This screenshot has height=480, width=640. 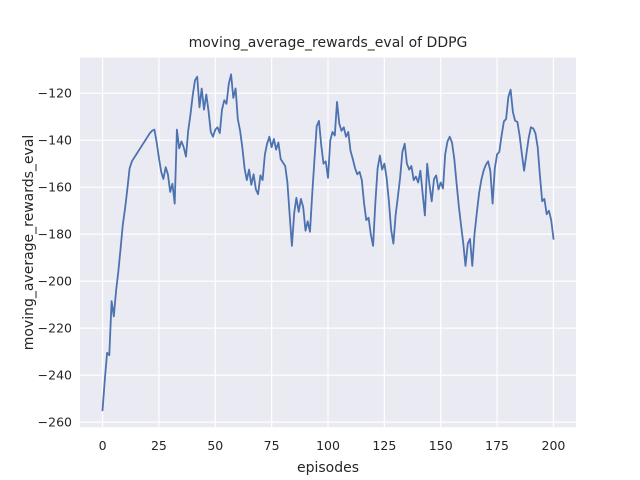 What do you see at coordinates (328, 43) in the screenshot?
I see `chart-title: moving_average_rewards_eval of DDPG` at bounding box center [328, 43].